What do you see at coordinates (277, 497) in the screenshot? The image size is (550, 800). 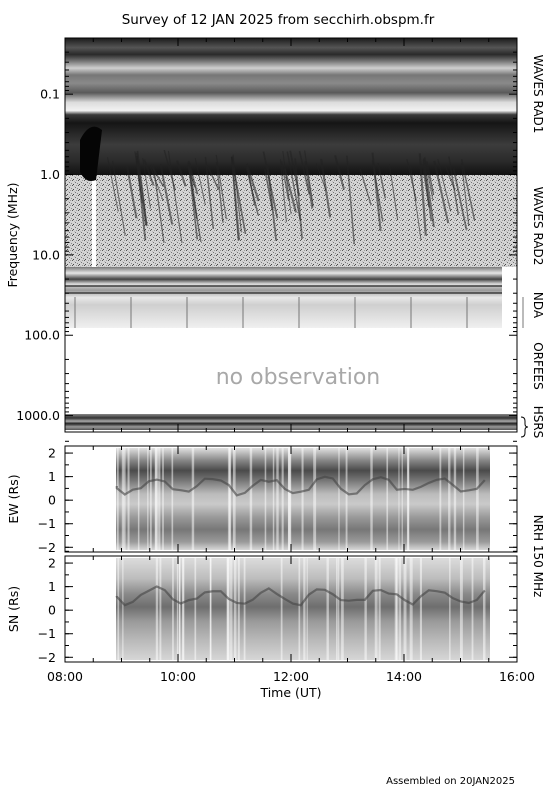 I see `ew-axis: 2 1 0 −1 −2` at bounding box center [277, 497].